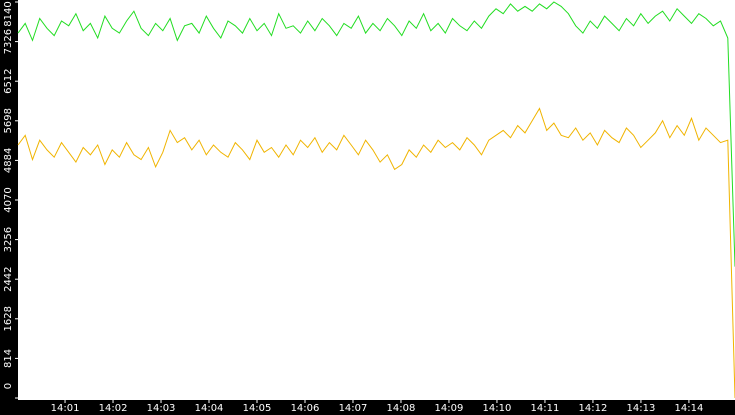 Image resolution: width=735 pixels, height=415 pixels. I want to click on x-tick-label: 14:06, so click(305, 408).